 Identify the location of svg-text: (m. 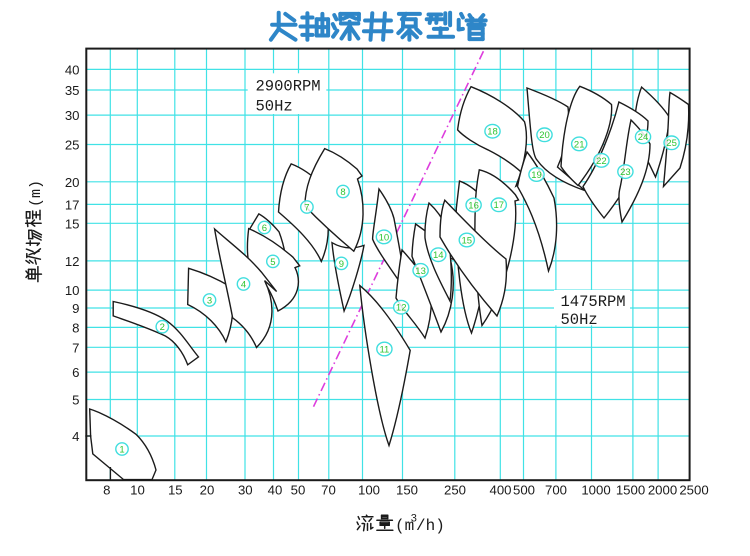
(404, 526).